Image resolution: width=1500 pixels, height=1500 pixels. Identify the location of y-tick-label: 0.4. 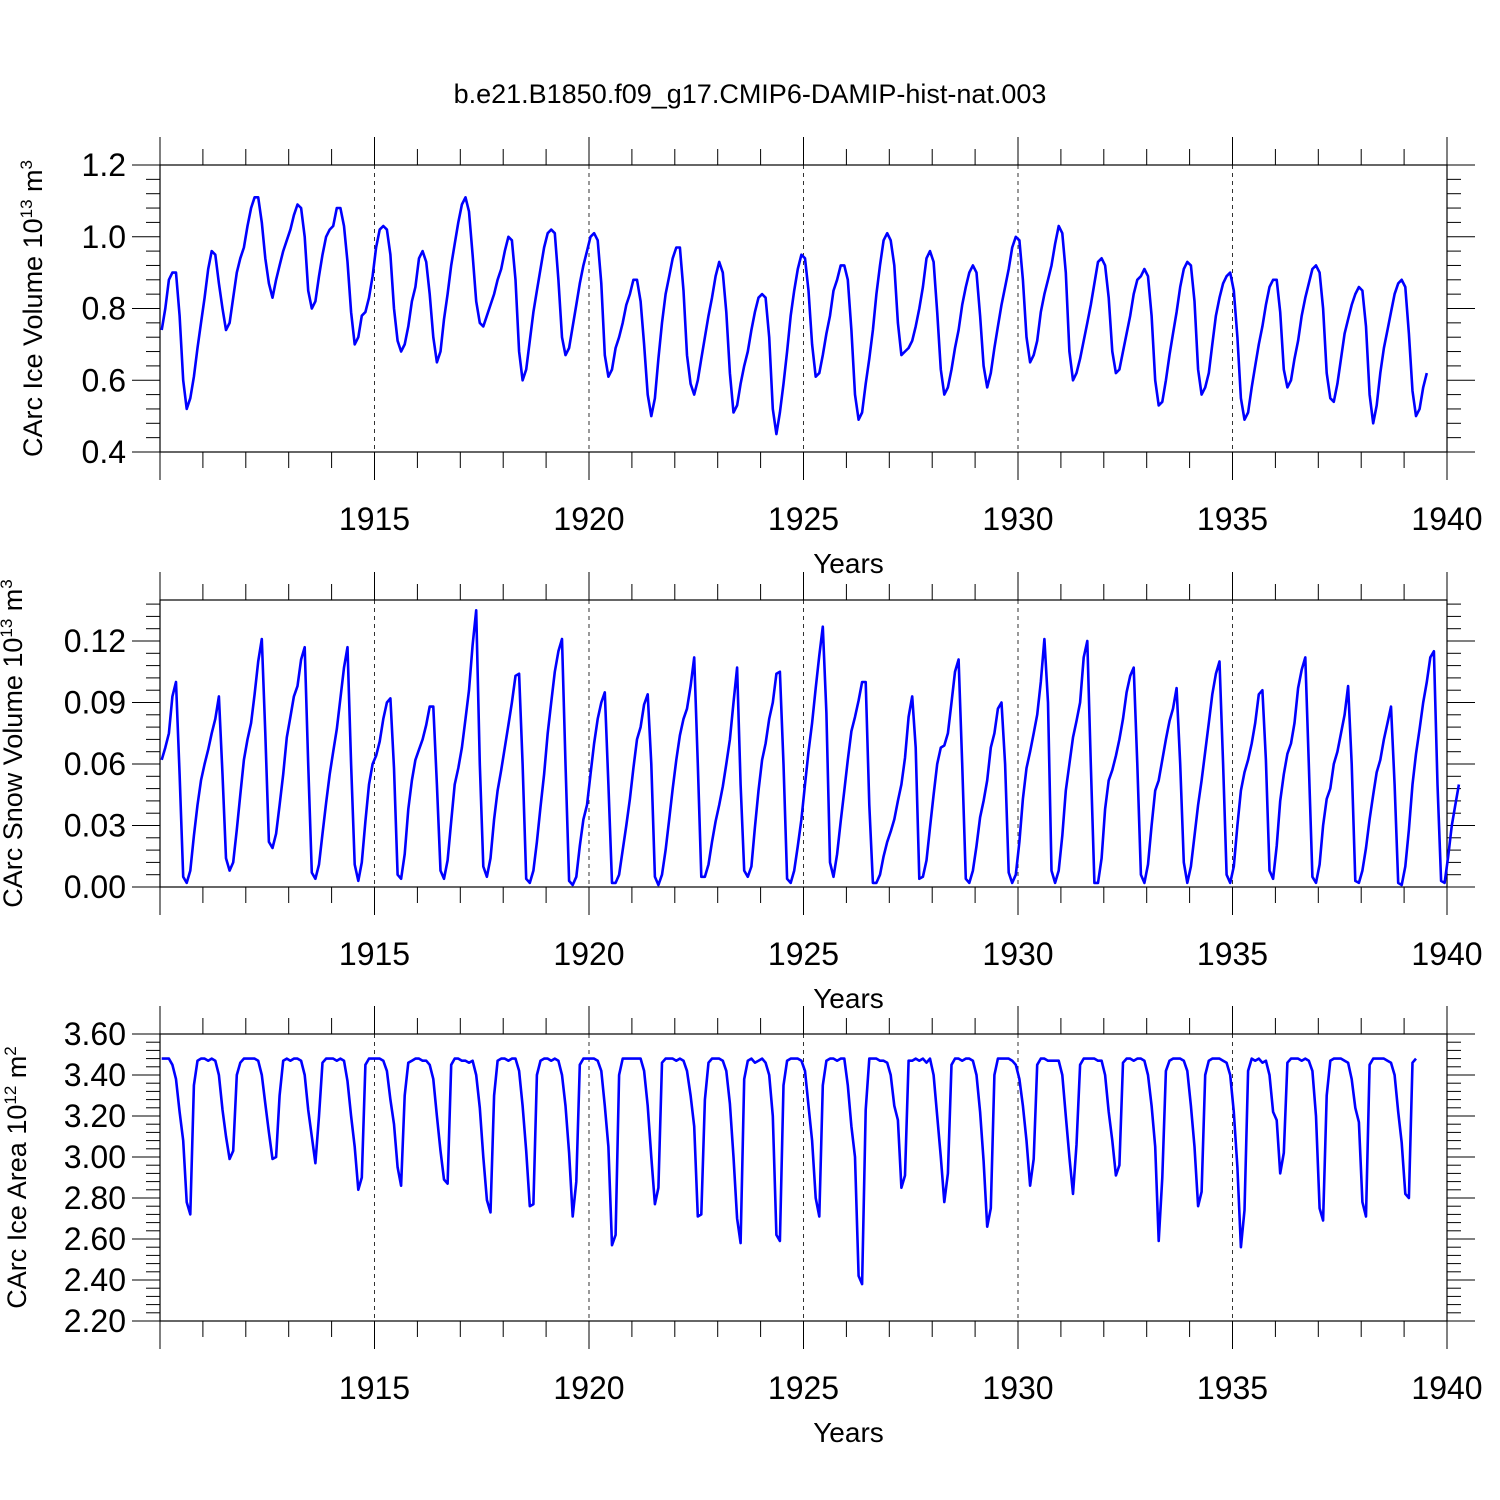
(104, 452).